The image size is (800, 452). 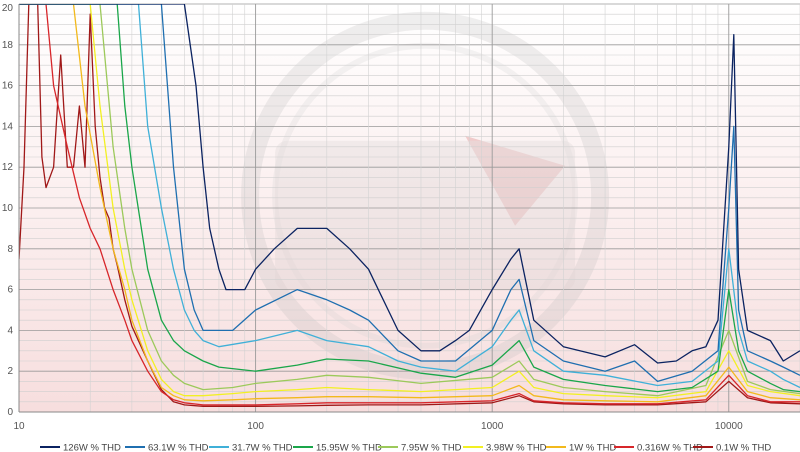 I want to click on y-tick-label: 12, so click(x=8, y=167).